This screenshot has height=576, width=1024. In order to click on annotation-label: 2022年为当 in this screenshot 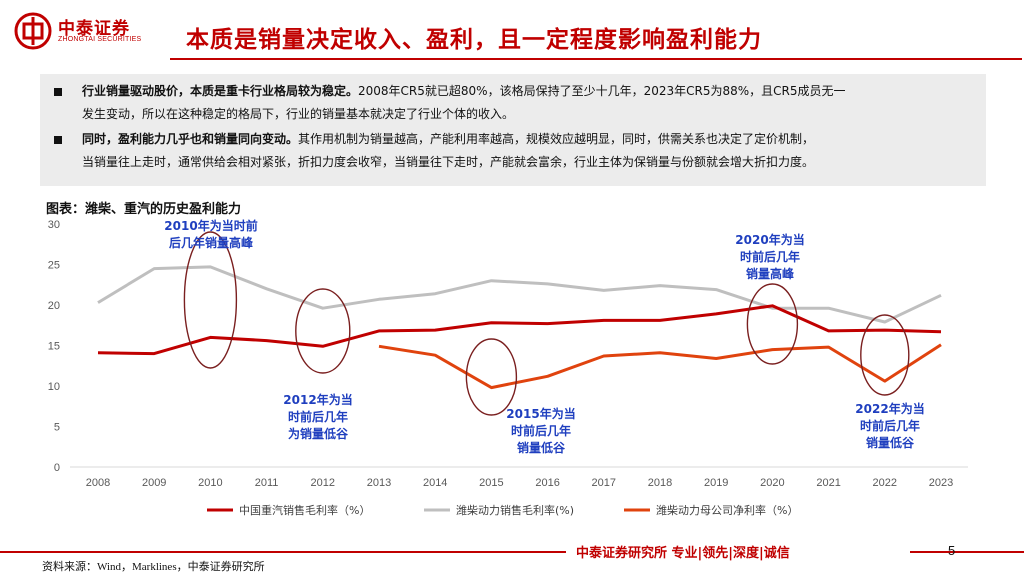, I will do `click(889, 408)`.